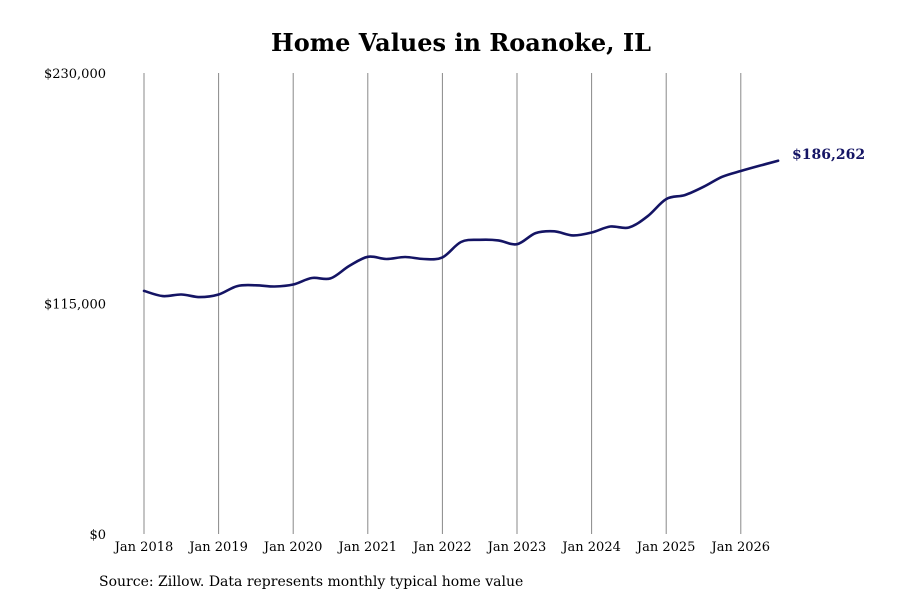 Image resolution: width=900 pixels, height=600 pixels. What do you see at coordinates (217, 547) in the screenshot?
I see `x-tick-label: Jan 2019` at bounding box center [217, 547].